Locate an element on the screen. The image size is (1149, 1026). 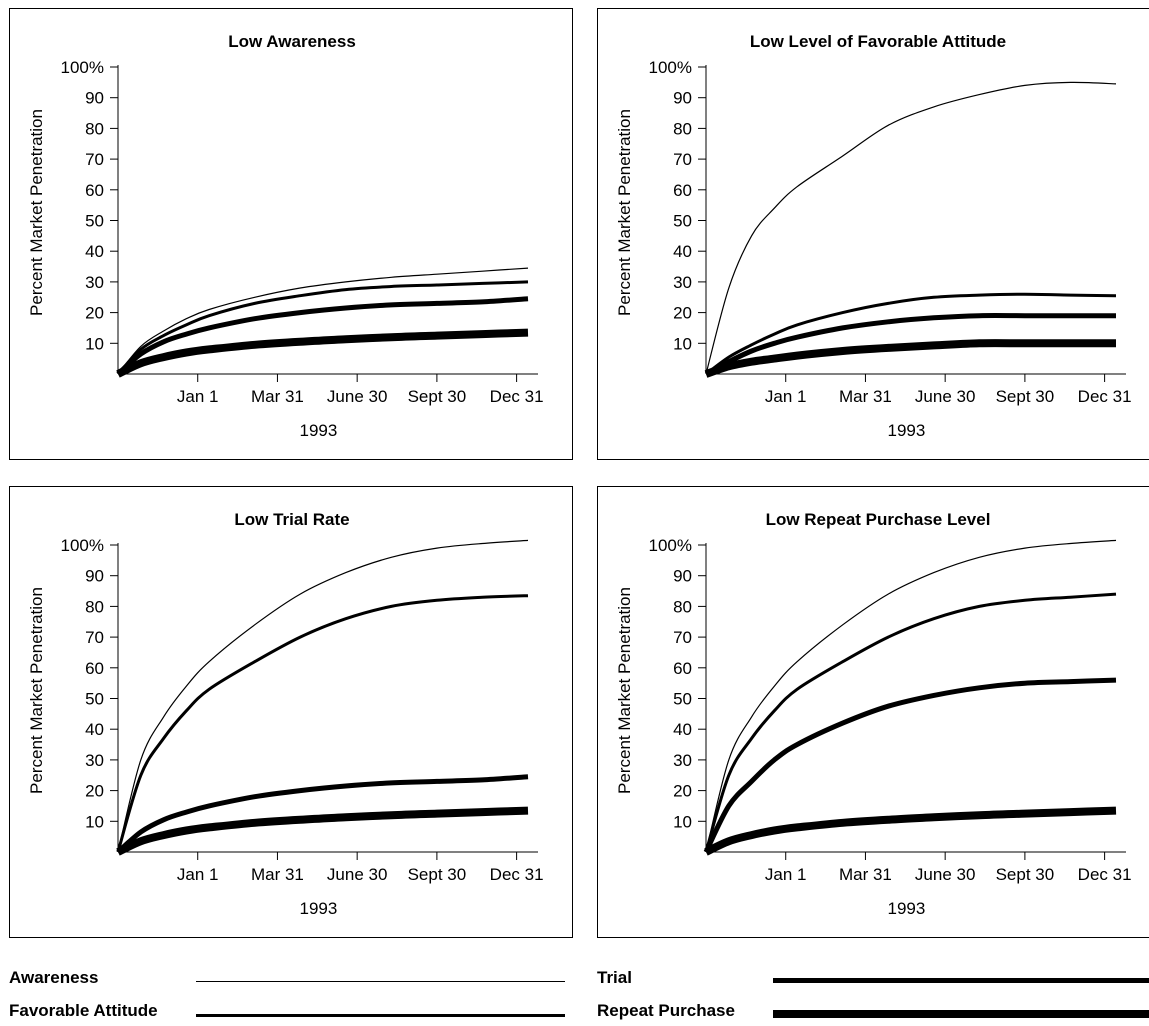
legend-label-repeat-purchase: Repeat Purchase is located at coordinates (666, 1010).